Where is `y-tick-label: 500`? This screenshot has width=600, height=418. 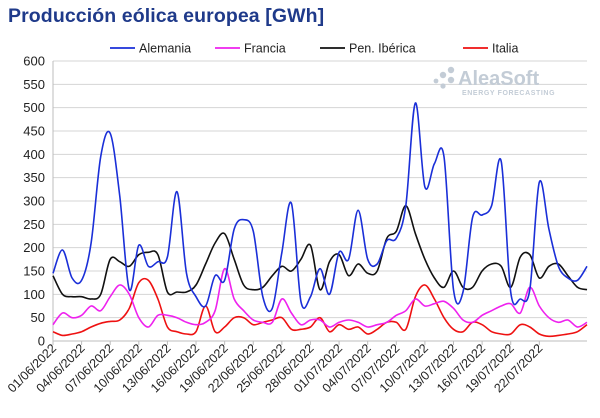
y-tick-label: 500 is located at coordinates (34, 107).